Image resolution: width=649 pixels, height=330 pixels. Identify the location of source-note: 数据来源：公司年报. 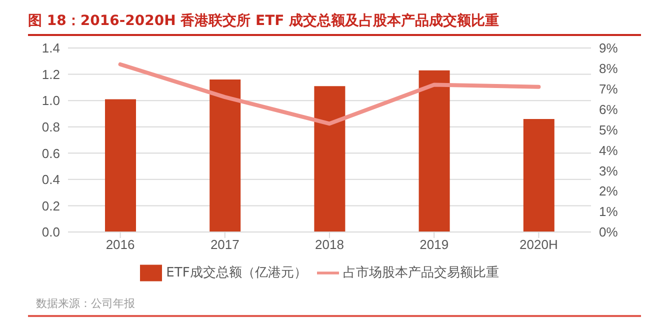
(85, 304).